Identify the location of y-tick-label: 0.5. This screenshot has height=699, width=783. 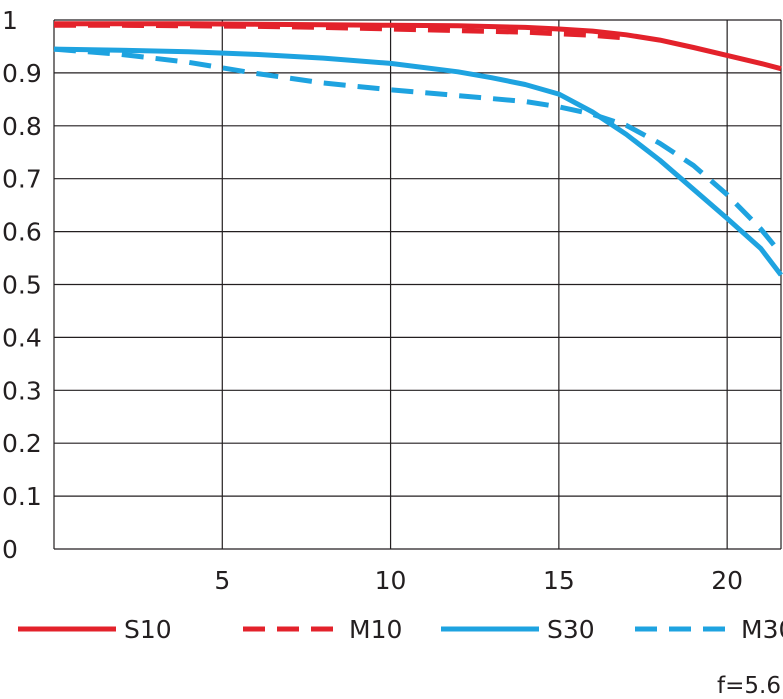
(22, 285).